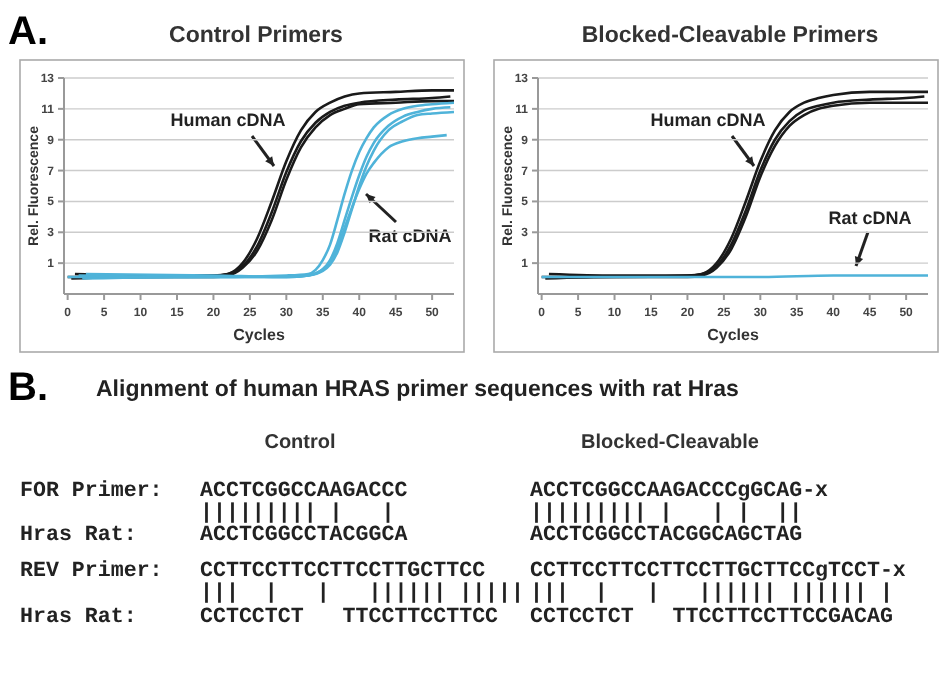 The width and height of the screenshot is (948, 678). Describe the element at coordinates (666, 536) in the screenshot. I see `text: ACCTCGGCCTACGGCAGCTAG` at that location.